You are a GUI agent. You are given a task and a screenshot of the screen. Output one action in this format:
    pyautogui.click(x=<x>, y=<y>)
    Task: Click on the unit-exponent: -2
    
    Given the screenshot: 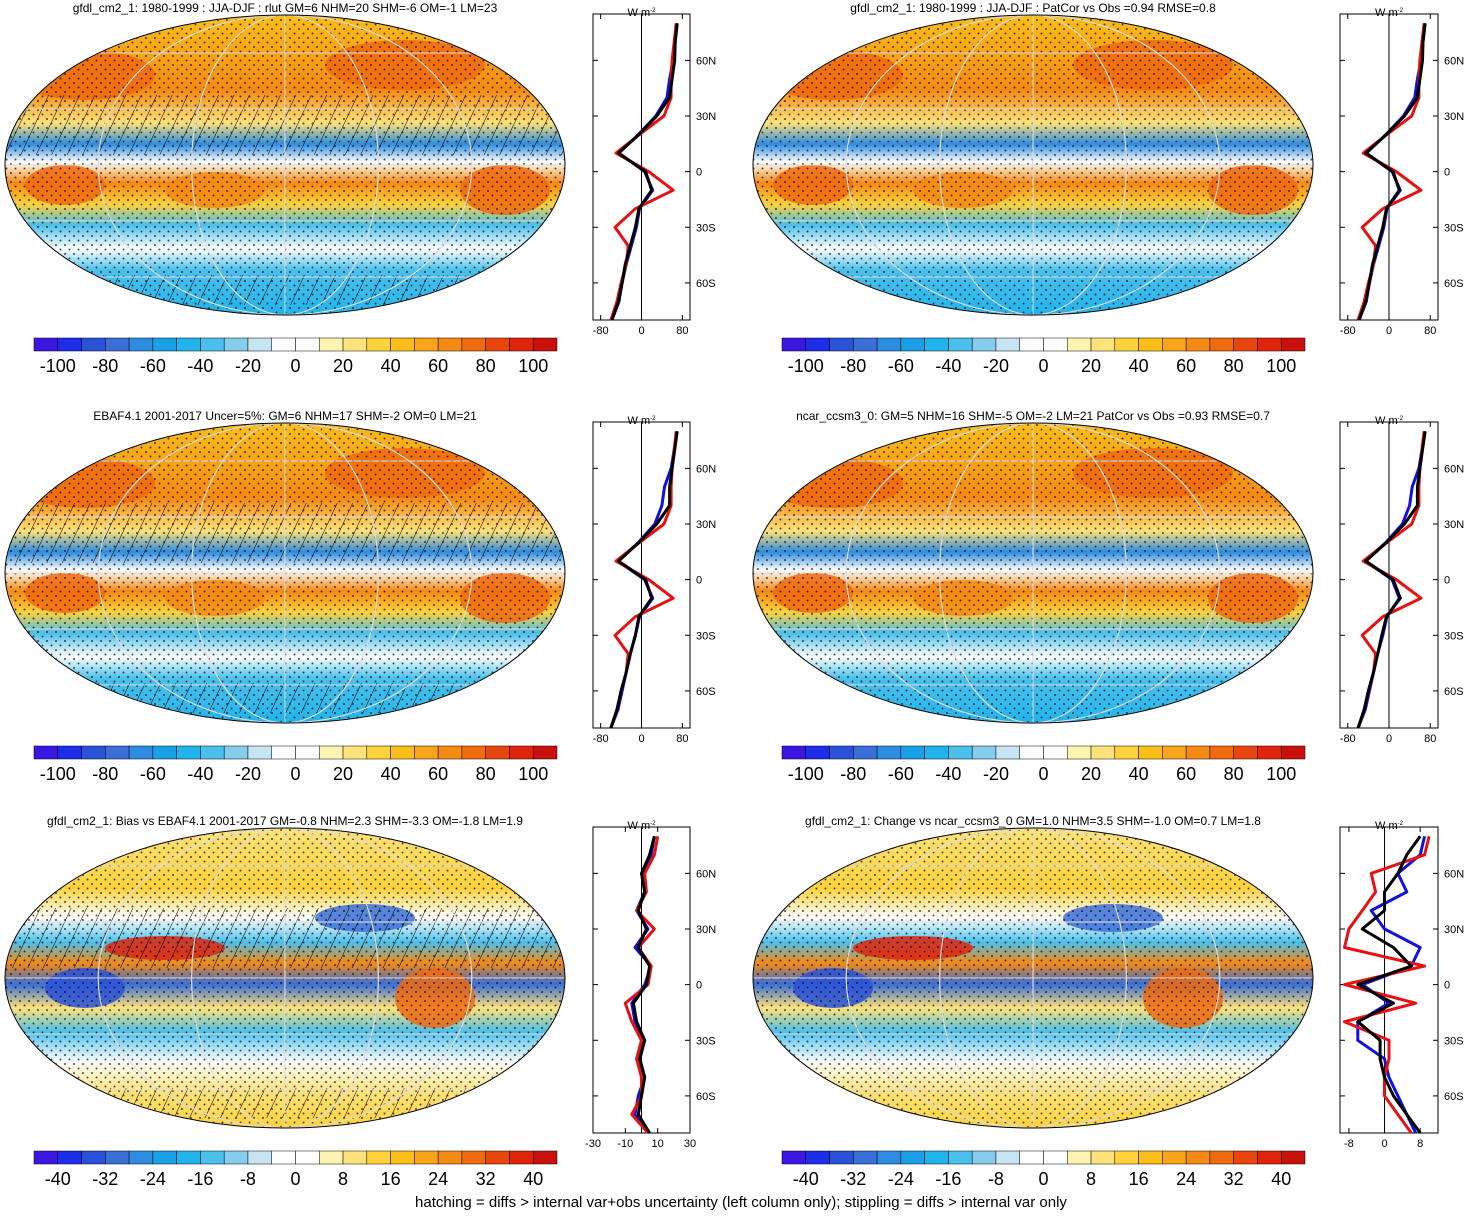 What is the action you would take?
    pyautogui.click(x=1401, y=419)
    